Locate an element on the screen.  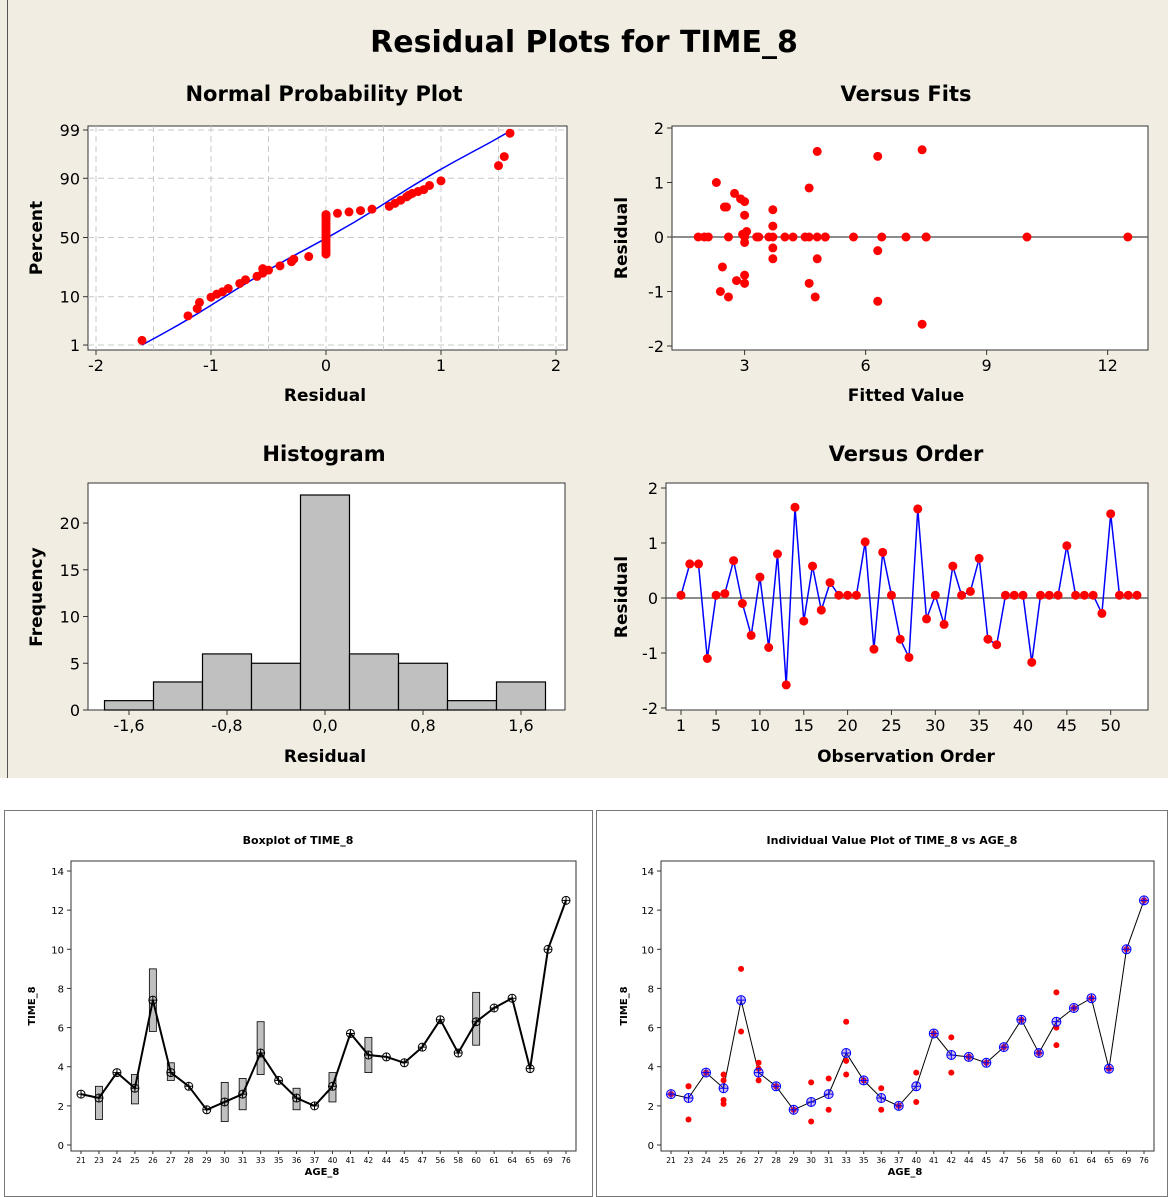
y-tick-label: 4 is located at coordinates (61, 1068).